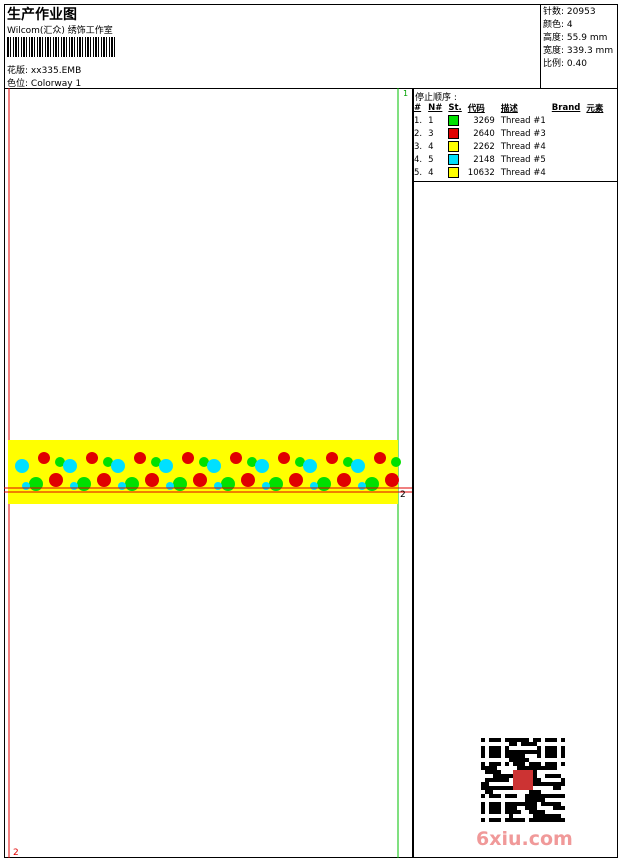  I want to click on swatch, so click(454, 133).